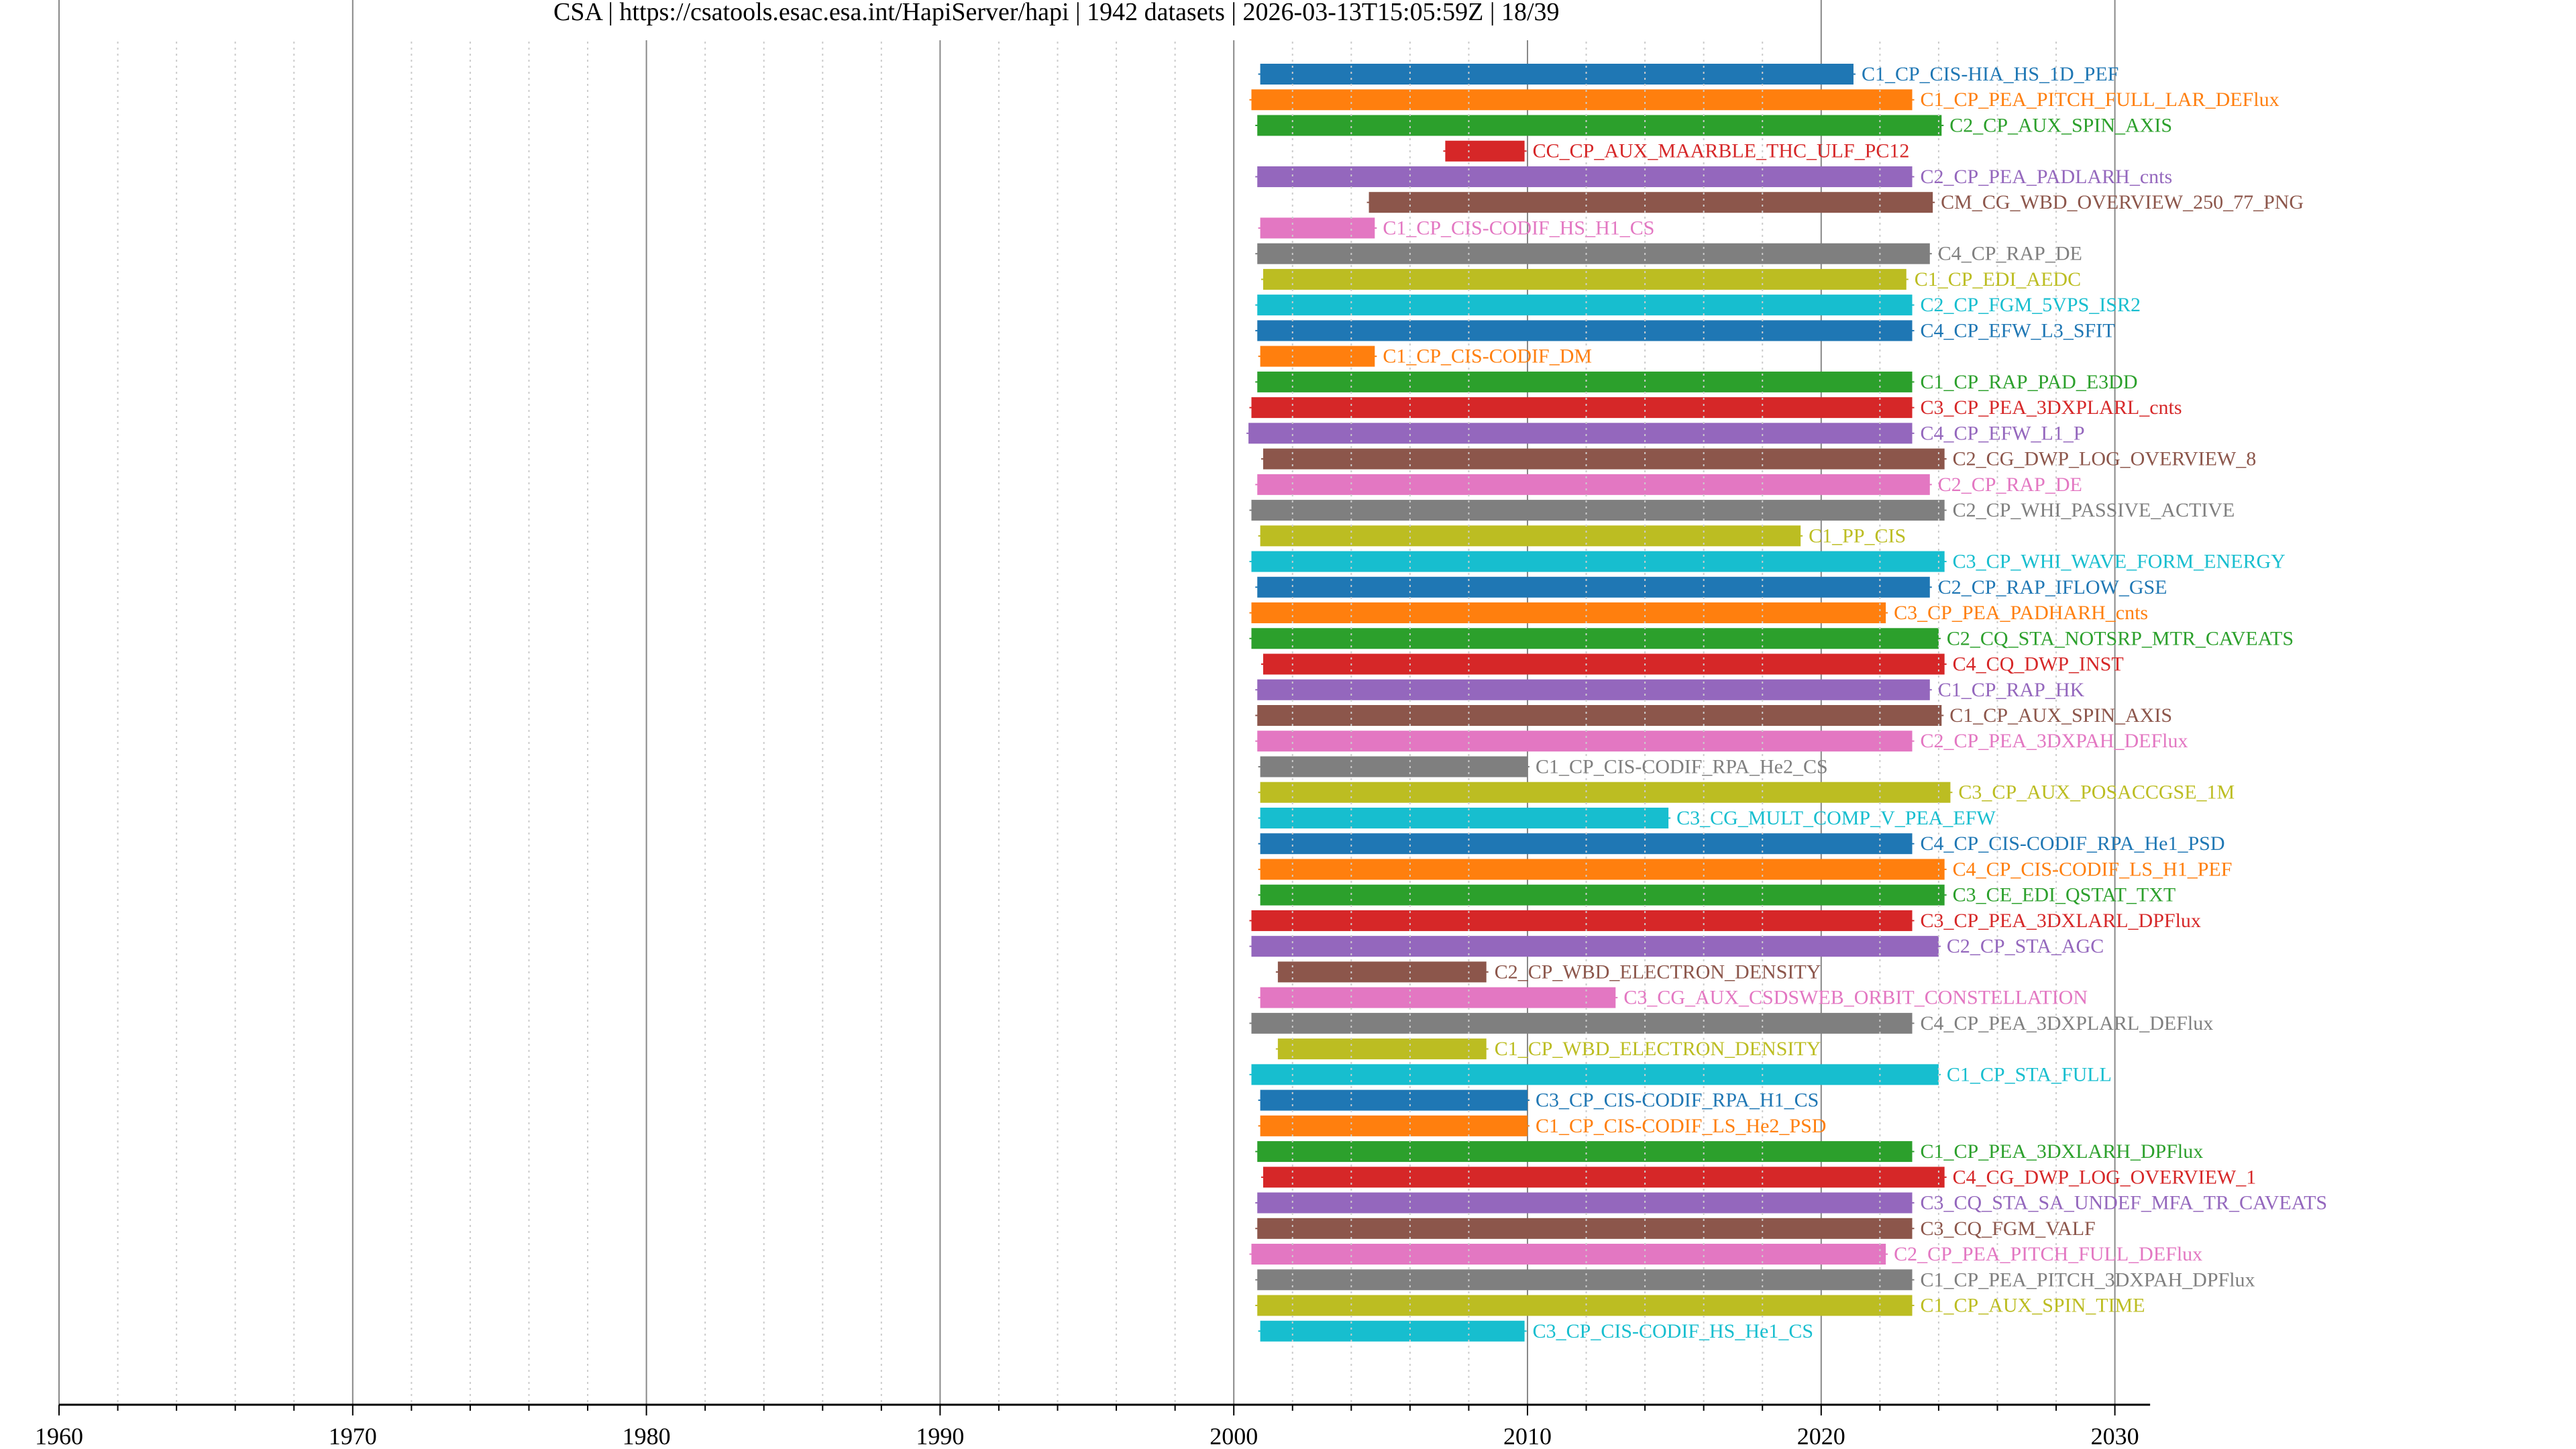  What do you see at coordinates (2038, 664) in the screenshot?
I see `bar-label: C4_CQ_DWP_INST` at bounding box center [2038, 664].